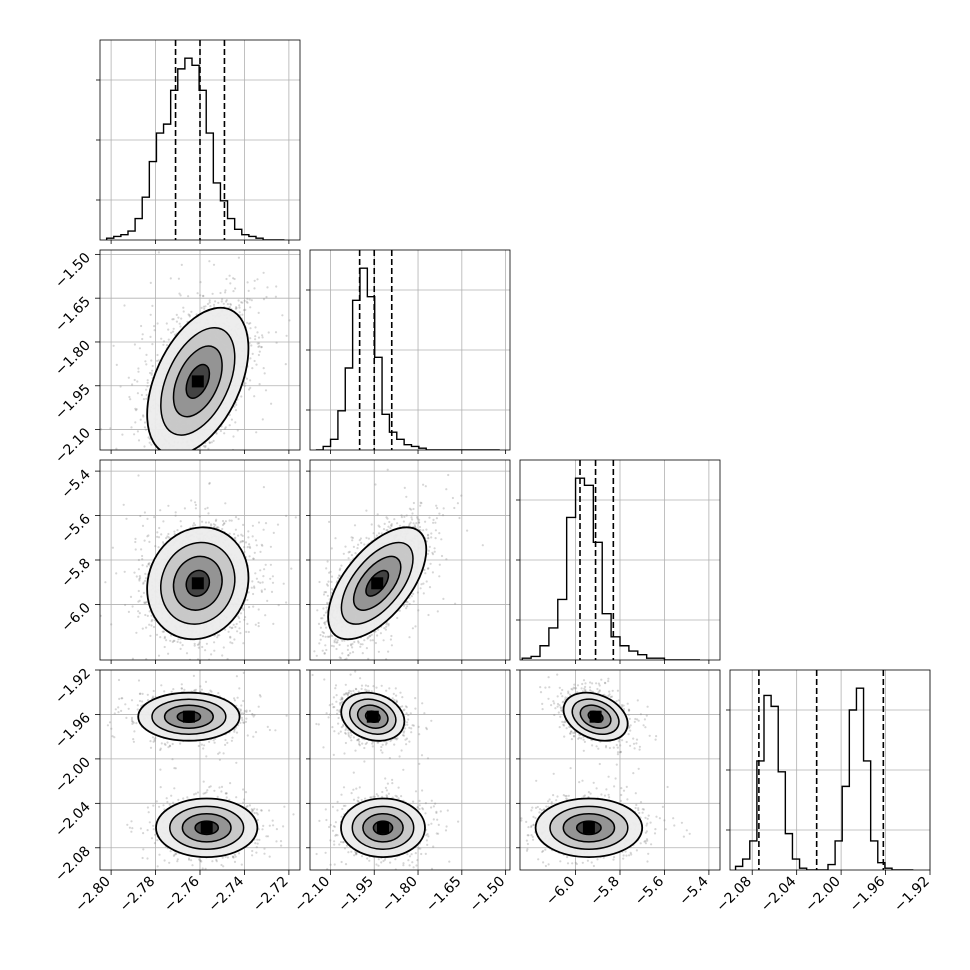 The height and width of the screenshot is (970, 970). What do you see at coordinates (73, 731) in the screenshot?
I see `y-tick-label-3-3: −1.96` at bounding box center [73, 731].